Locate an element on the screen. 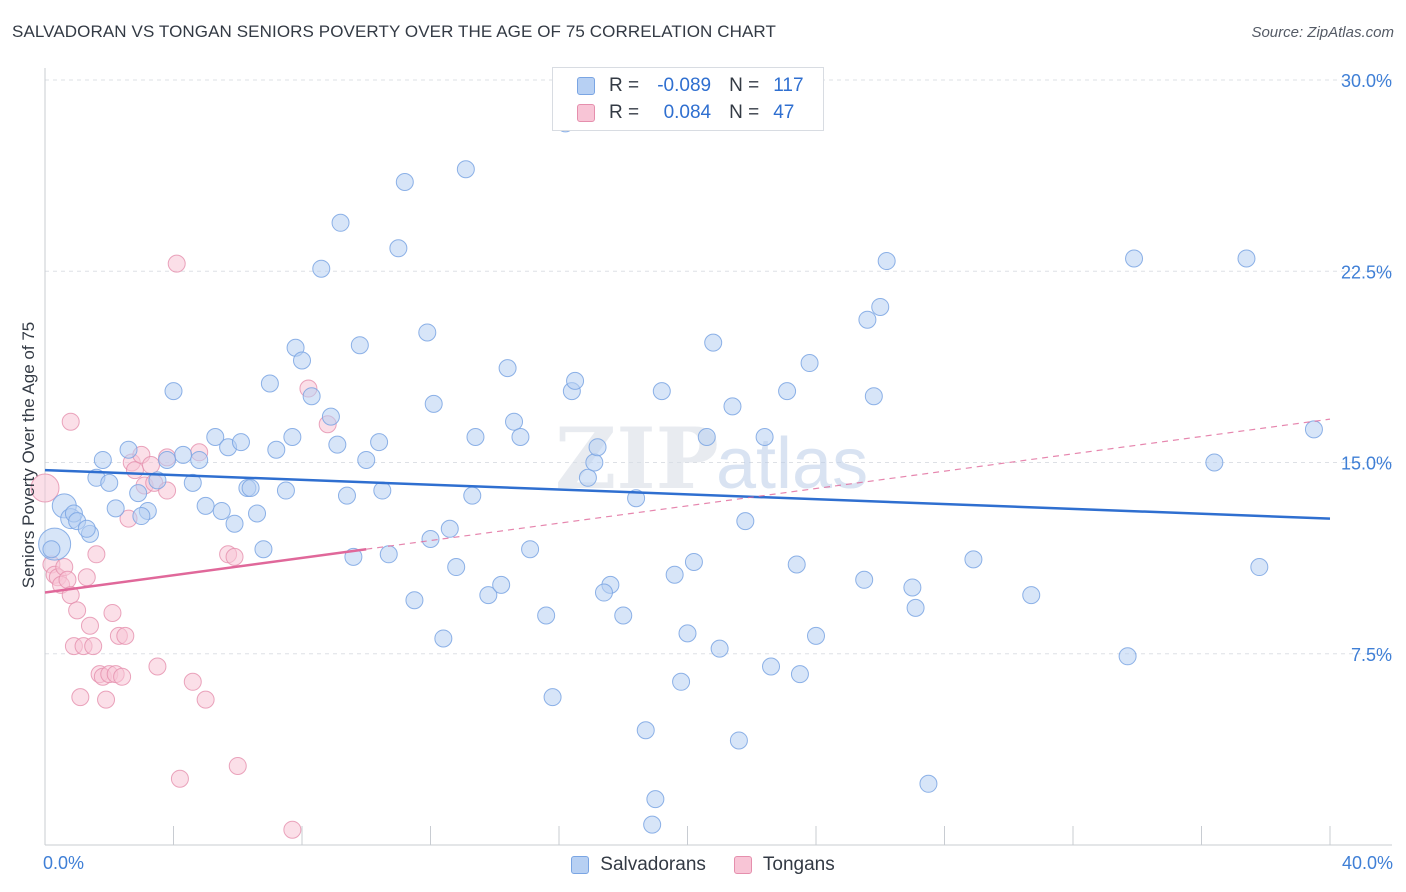  legend-item-salvadorans: Salvadorans is located at coordinates (638, 865).